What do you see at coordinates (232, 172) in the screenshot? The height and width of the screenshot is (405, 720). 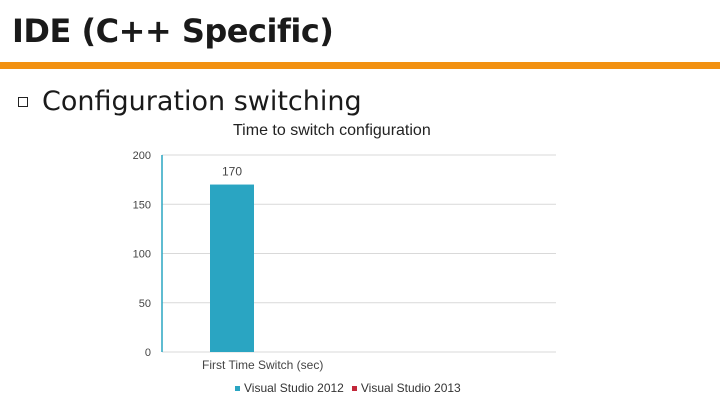 I see `bar-data-label: 170` at bounding box center [232, 172].